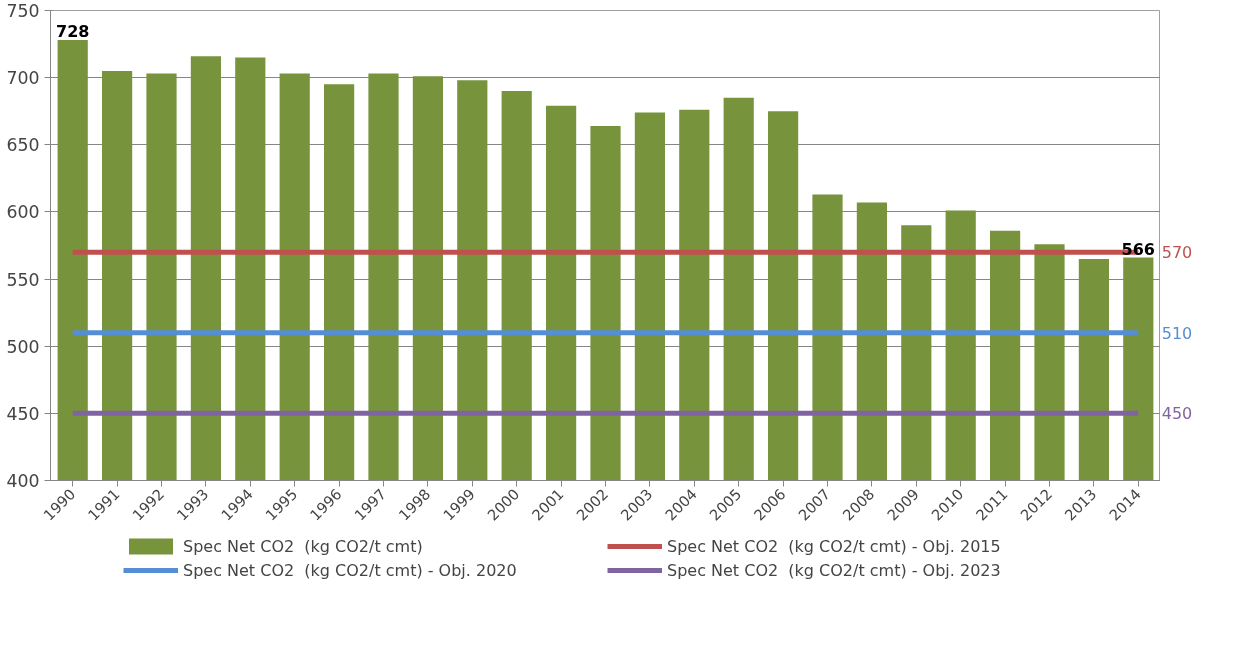 Image resolution: width=1244 pixels, height=650 pixels. I want to click on y-tick-label: 500, so click(23, 346).